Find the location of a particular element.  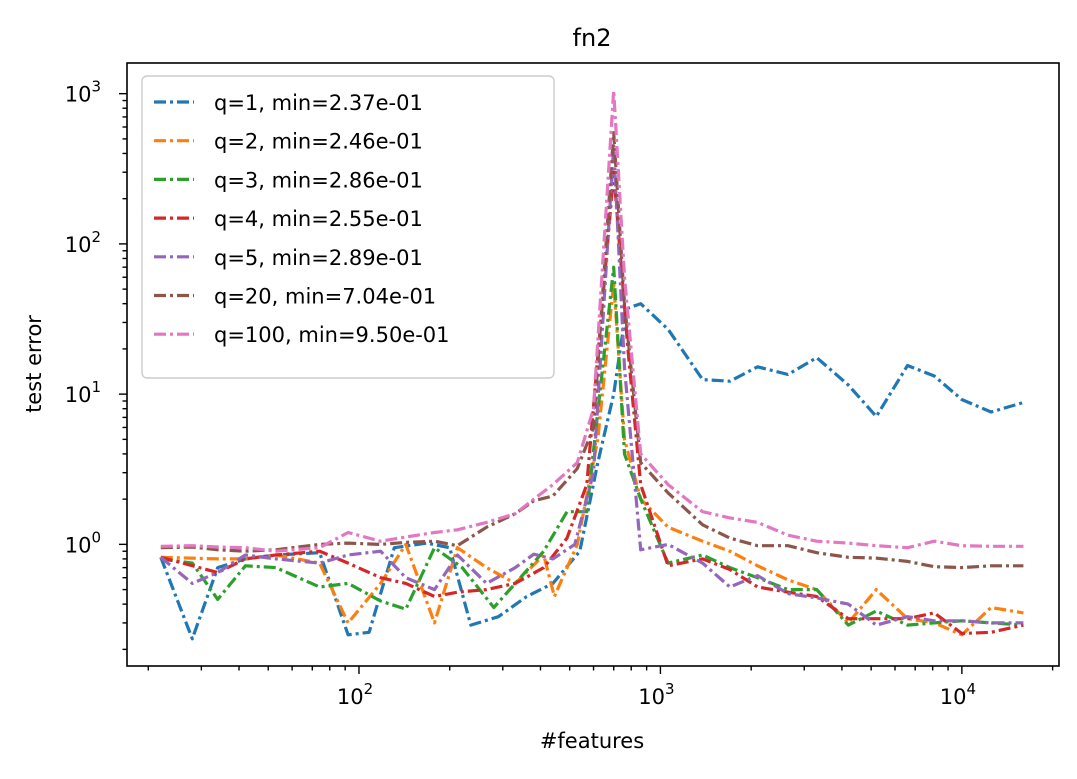

y-axis-label: test error is located at coordinates (34, 364).